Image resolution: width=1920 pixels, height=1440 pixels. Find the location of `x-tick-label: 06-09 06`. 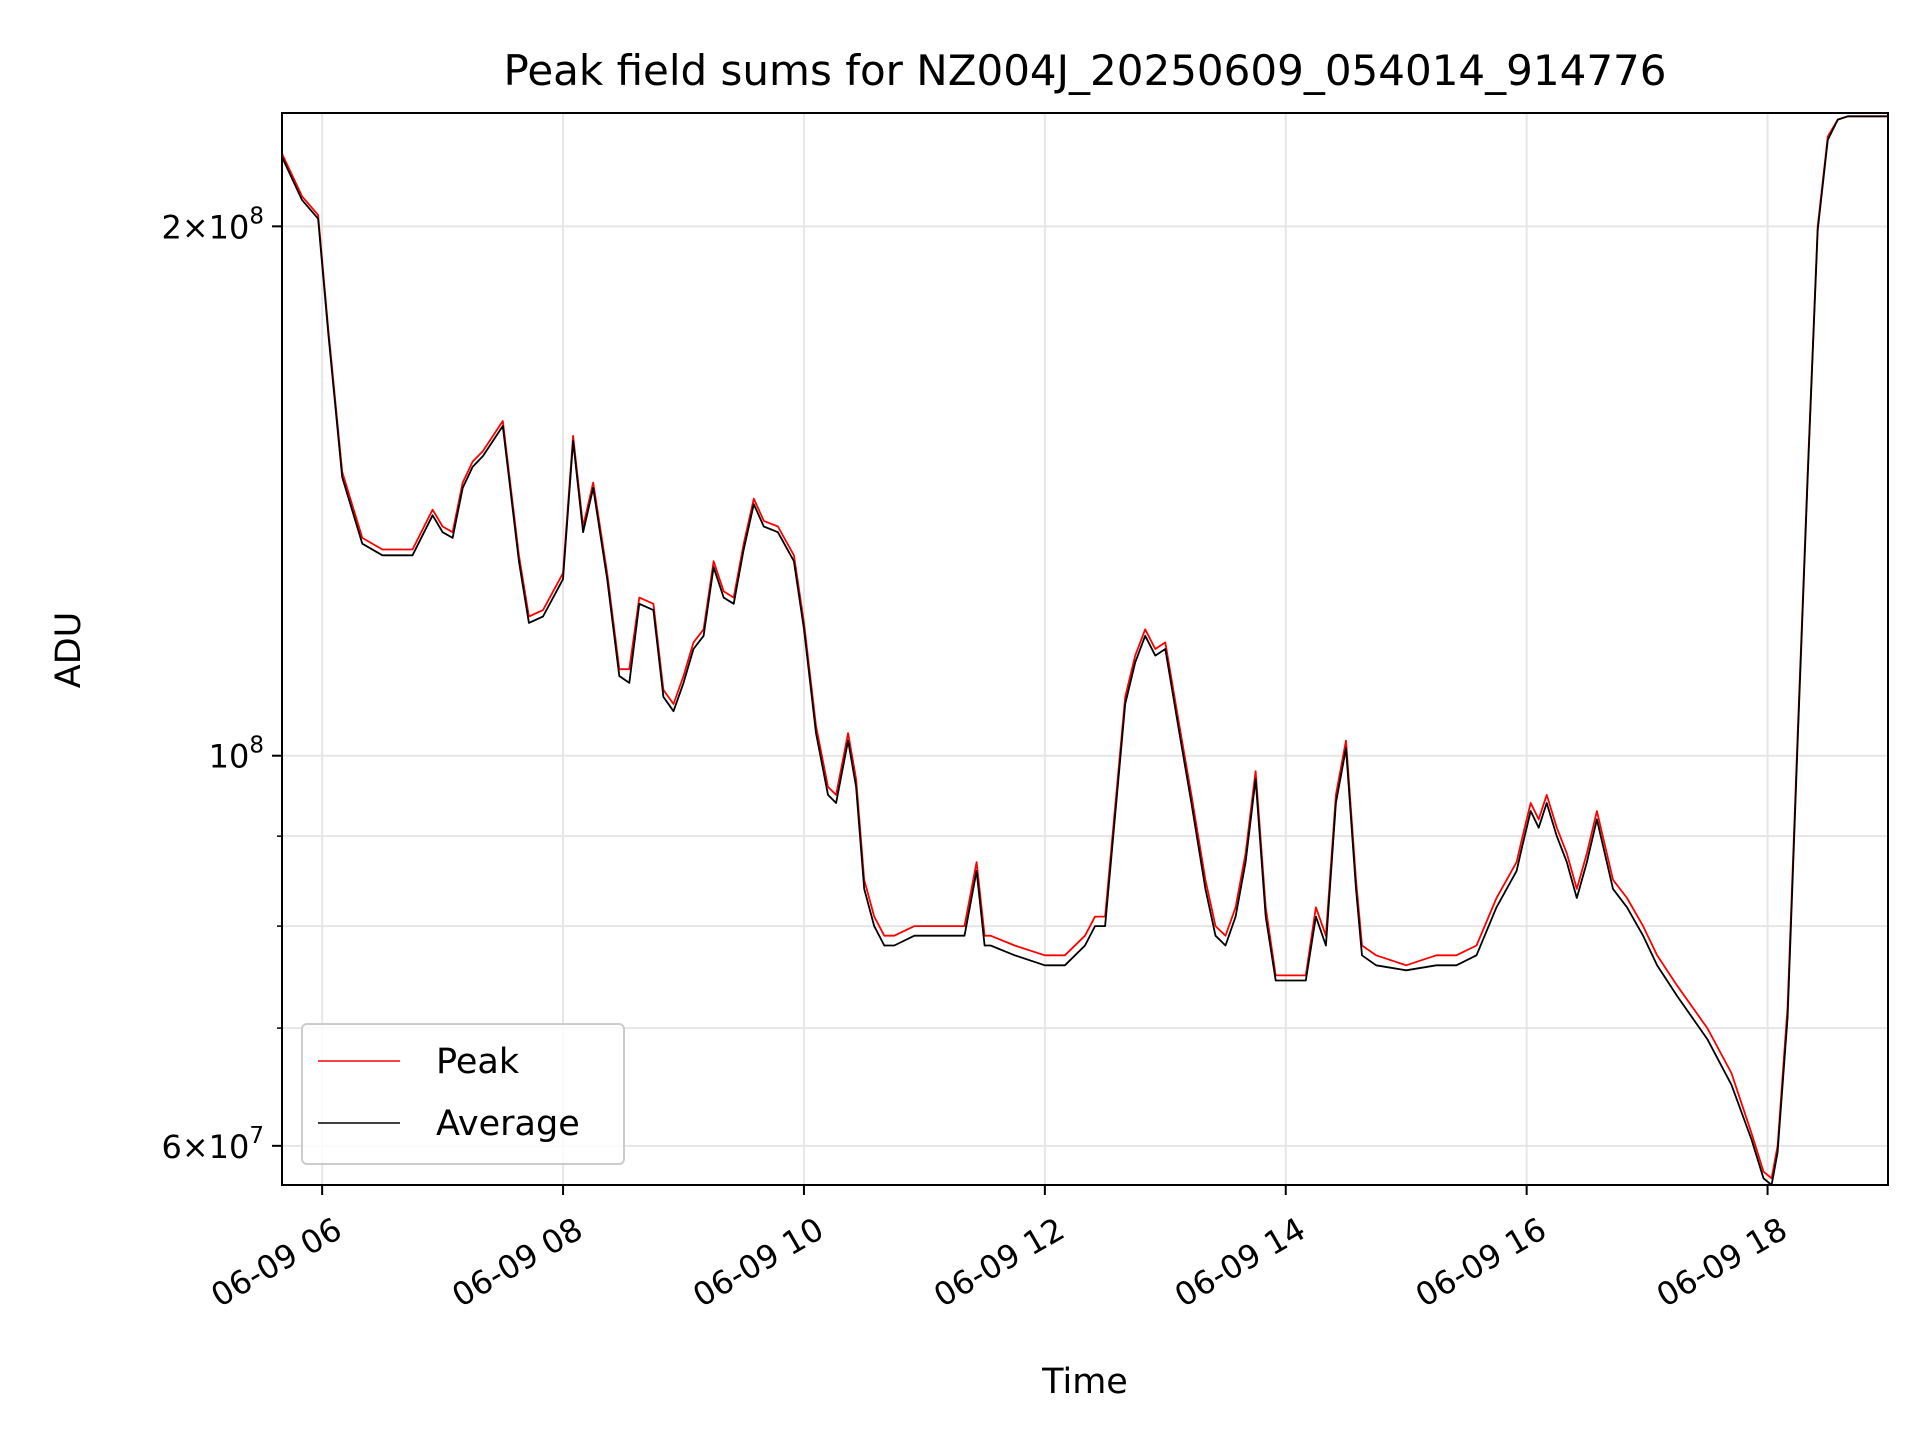

x-tick-label: 06-09 06 is located at coordinates (277, 1262).